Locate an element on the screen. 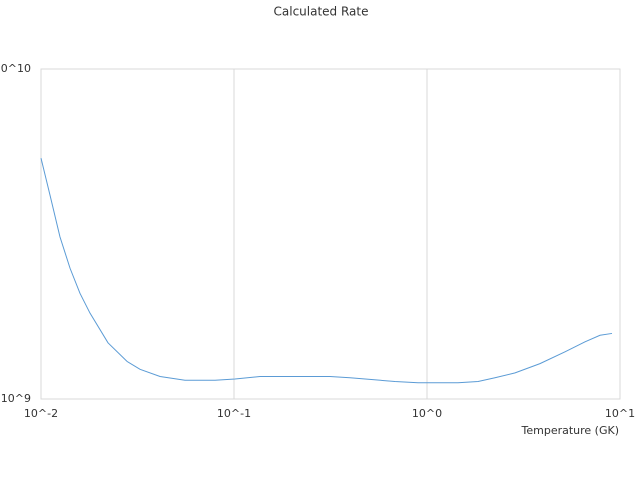  x-tick-label: 10^-2 is located at coordinates (41, 413).